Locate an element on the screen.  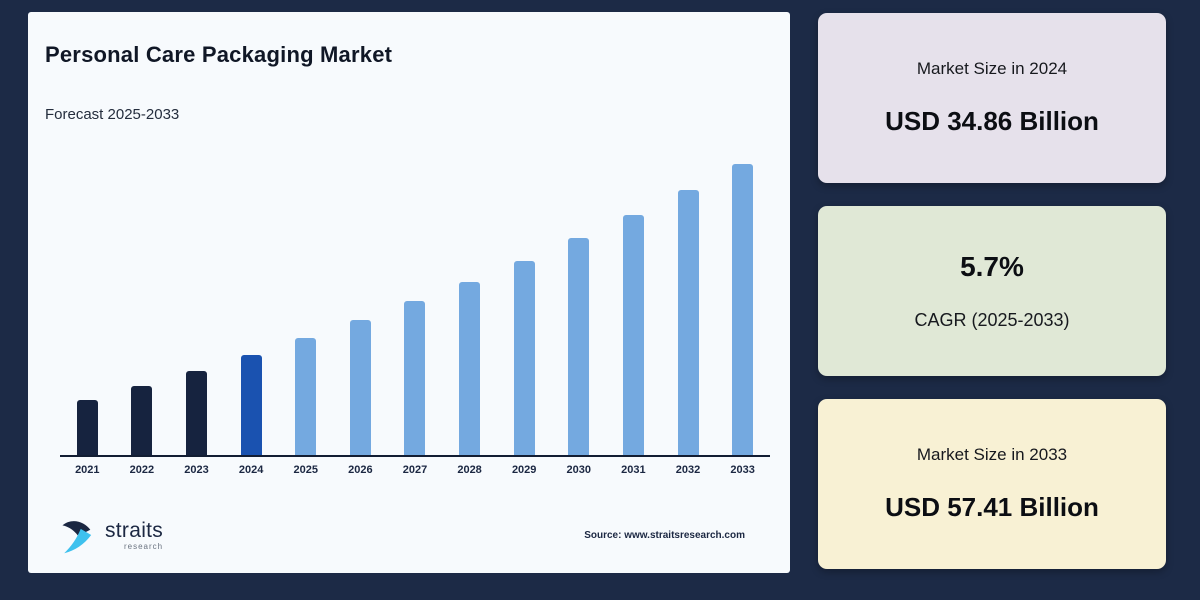
bar-column-2024 is located at coordinates (251, 305).